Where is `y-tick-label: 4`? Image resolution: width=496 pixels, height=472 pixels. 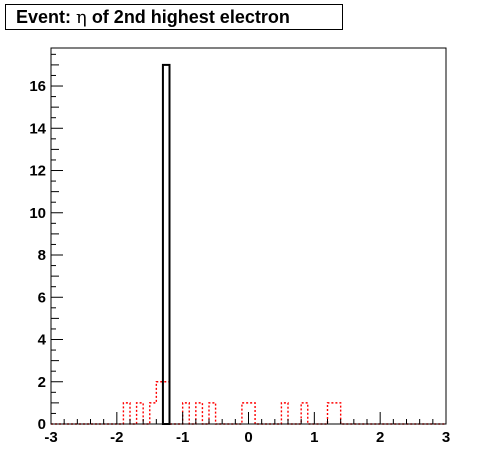 y-tick-label: 4 is located at coordinates (42, 340).